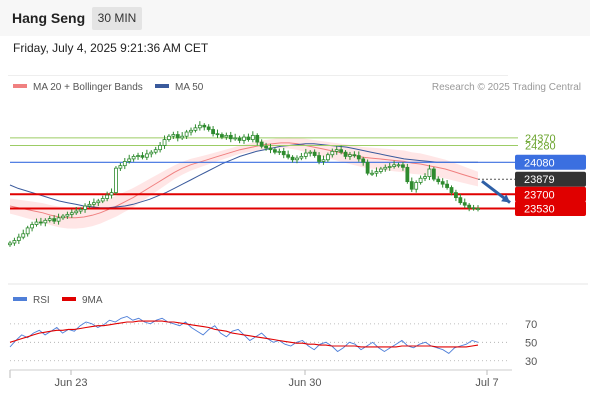 This screenshot has width=590, height=400. I want to click on ma50-line, so click(243, 176).